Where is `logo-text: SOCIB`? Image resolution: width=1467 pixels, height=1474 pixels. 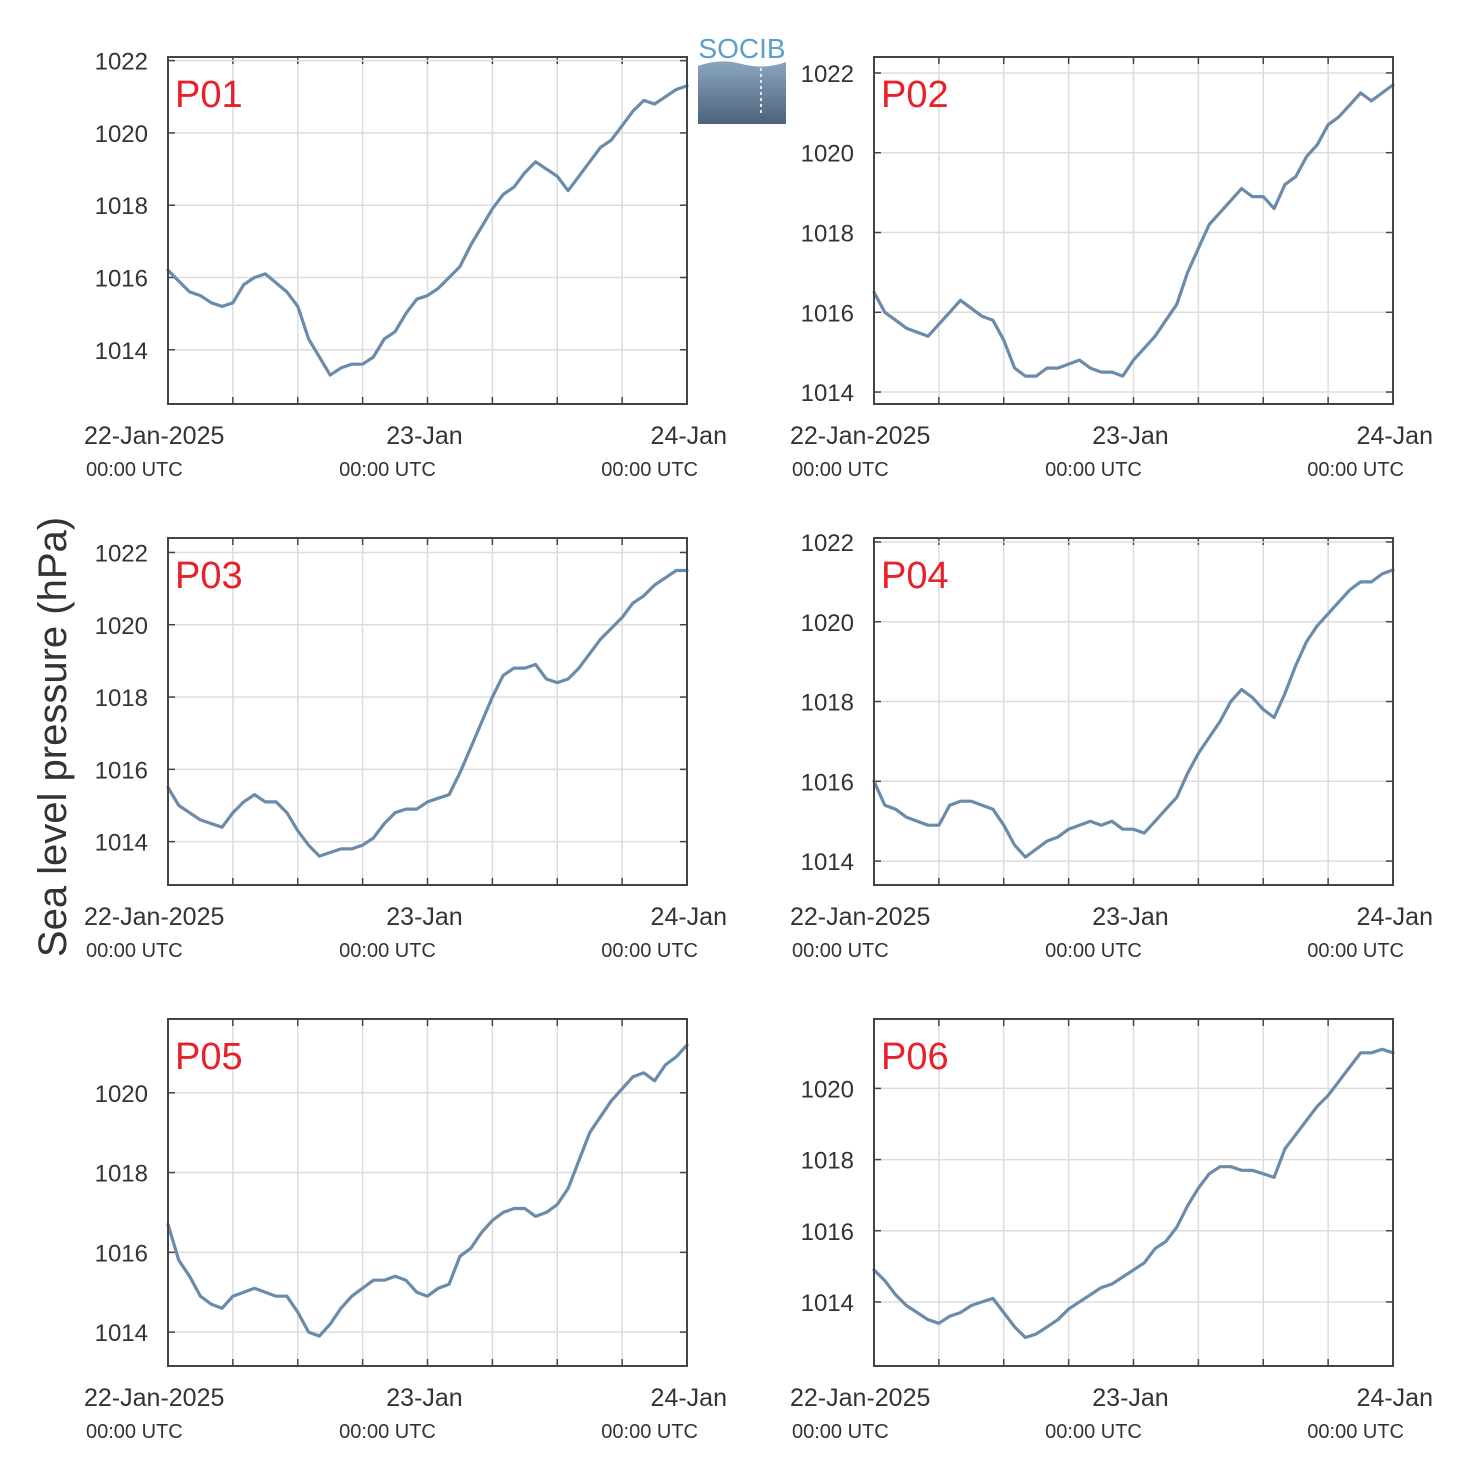
logo-text: SOCIB is located at coordinates (741, 48).